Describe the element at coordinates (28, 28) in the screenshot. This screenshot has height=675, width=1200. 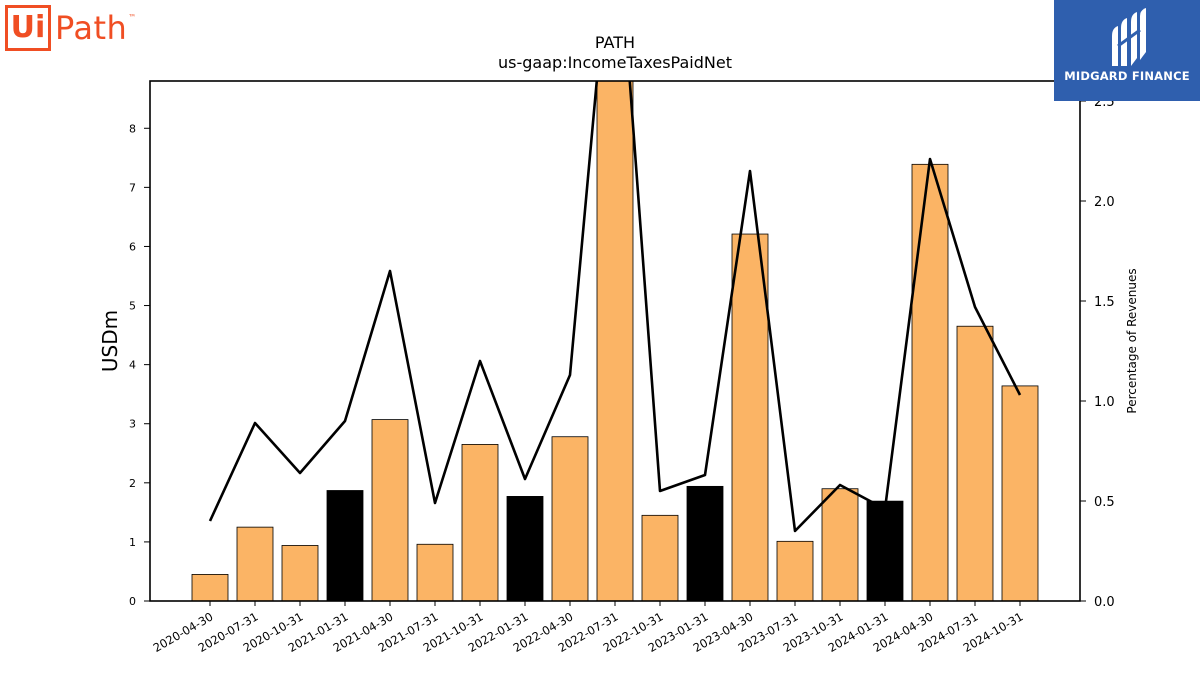
I see `uipath-logo-box: Ui` at that location.